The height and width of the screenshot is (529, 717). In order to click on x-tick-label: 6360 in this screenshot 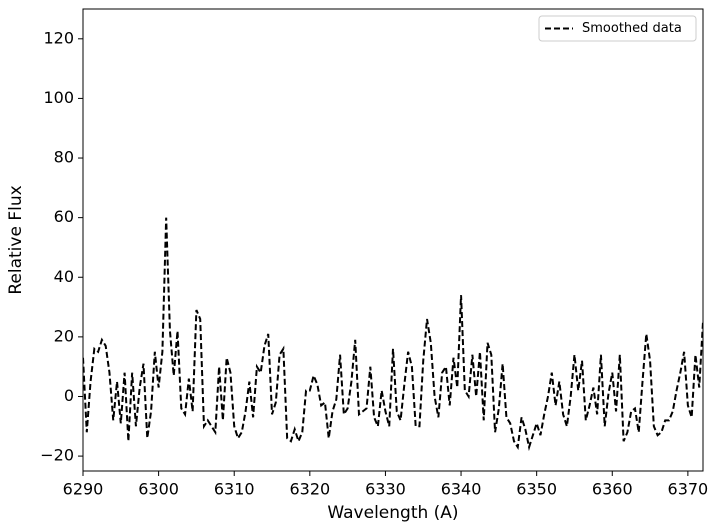, I will do `click(612, 489)`.